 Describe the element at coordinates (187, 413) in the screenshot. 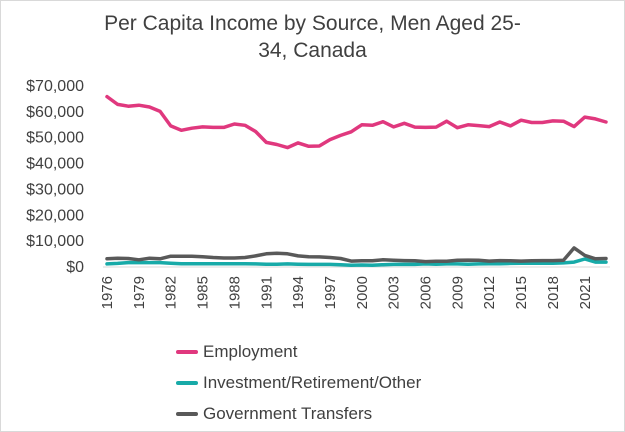

I see `legend-swatch-government-transfers` at that location.